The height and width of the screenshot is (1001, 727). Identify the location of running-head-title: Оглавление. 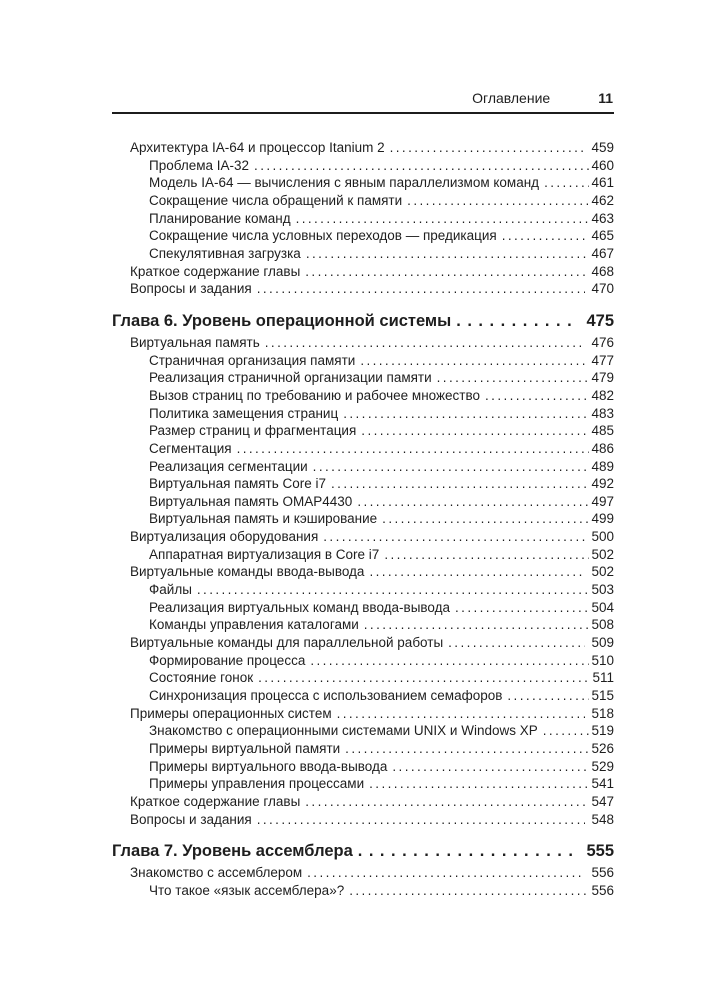
(511, 98).